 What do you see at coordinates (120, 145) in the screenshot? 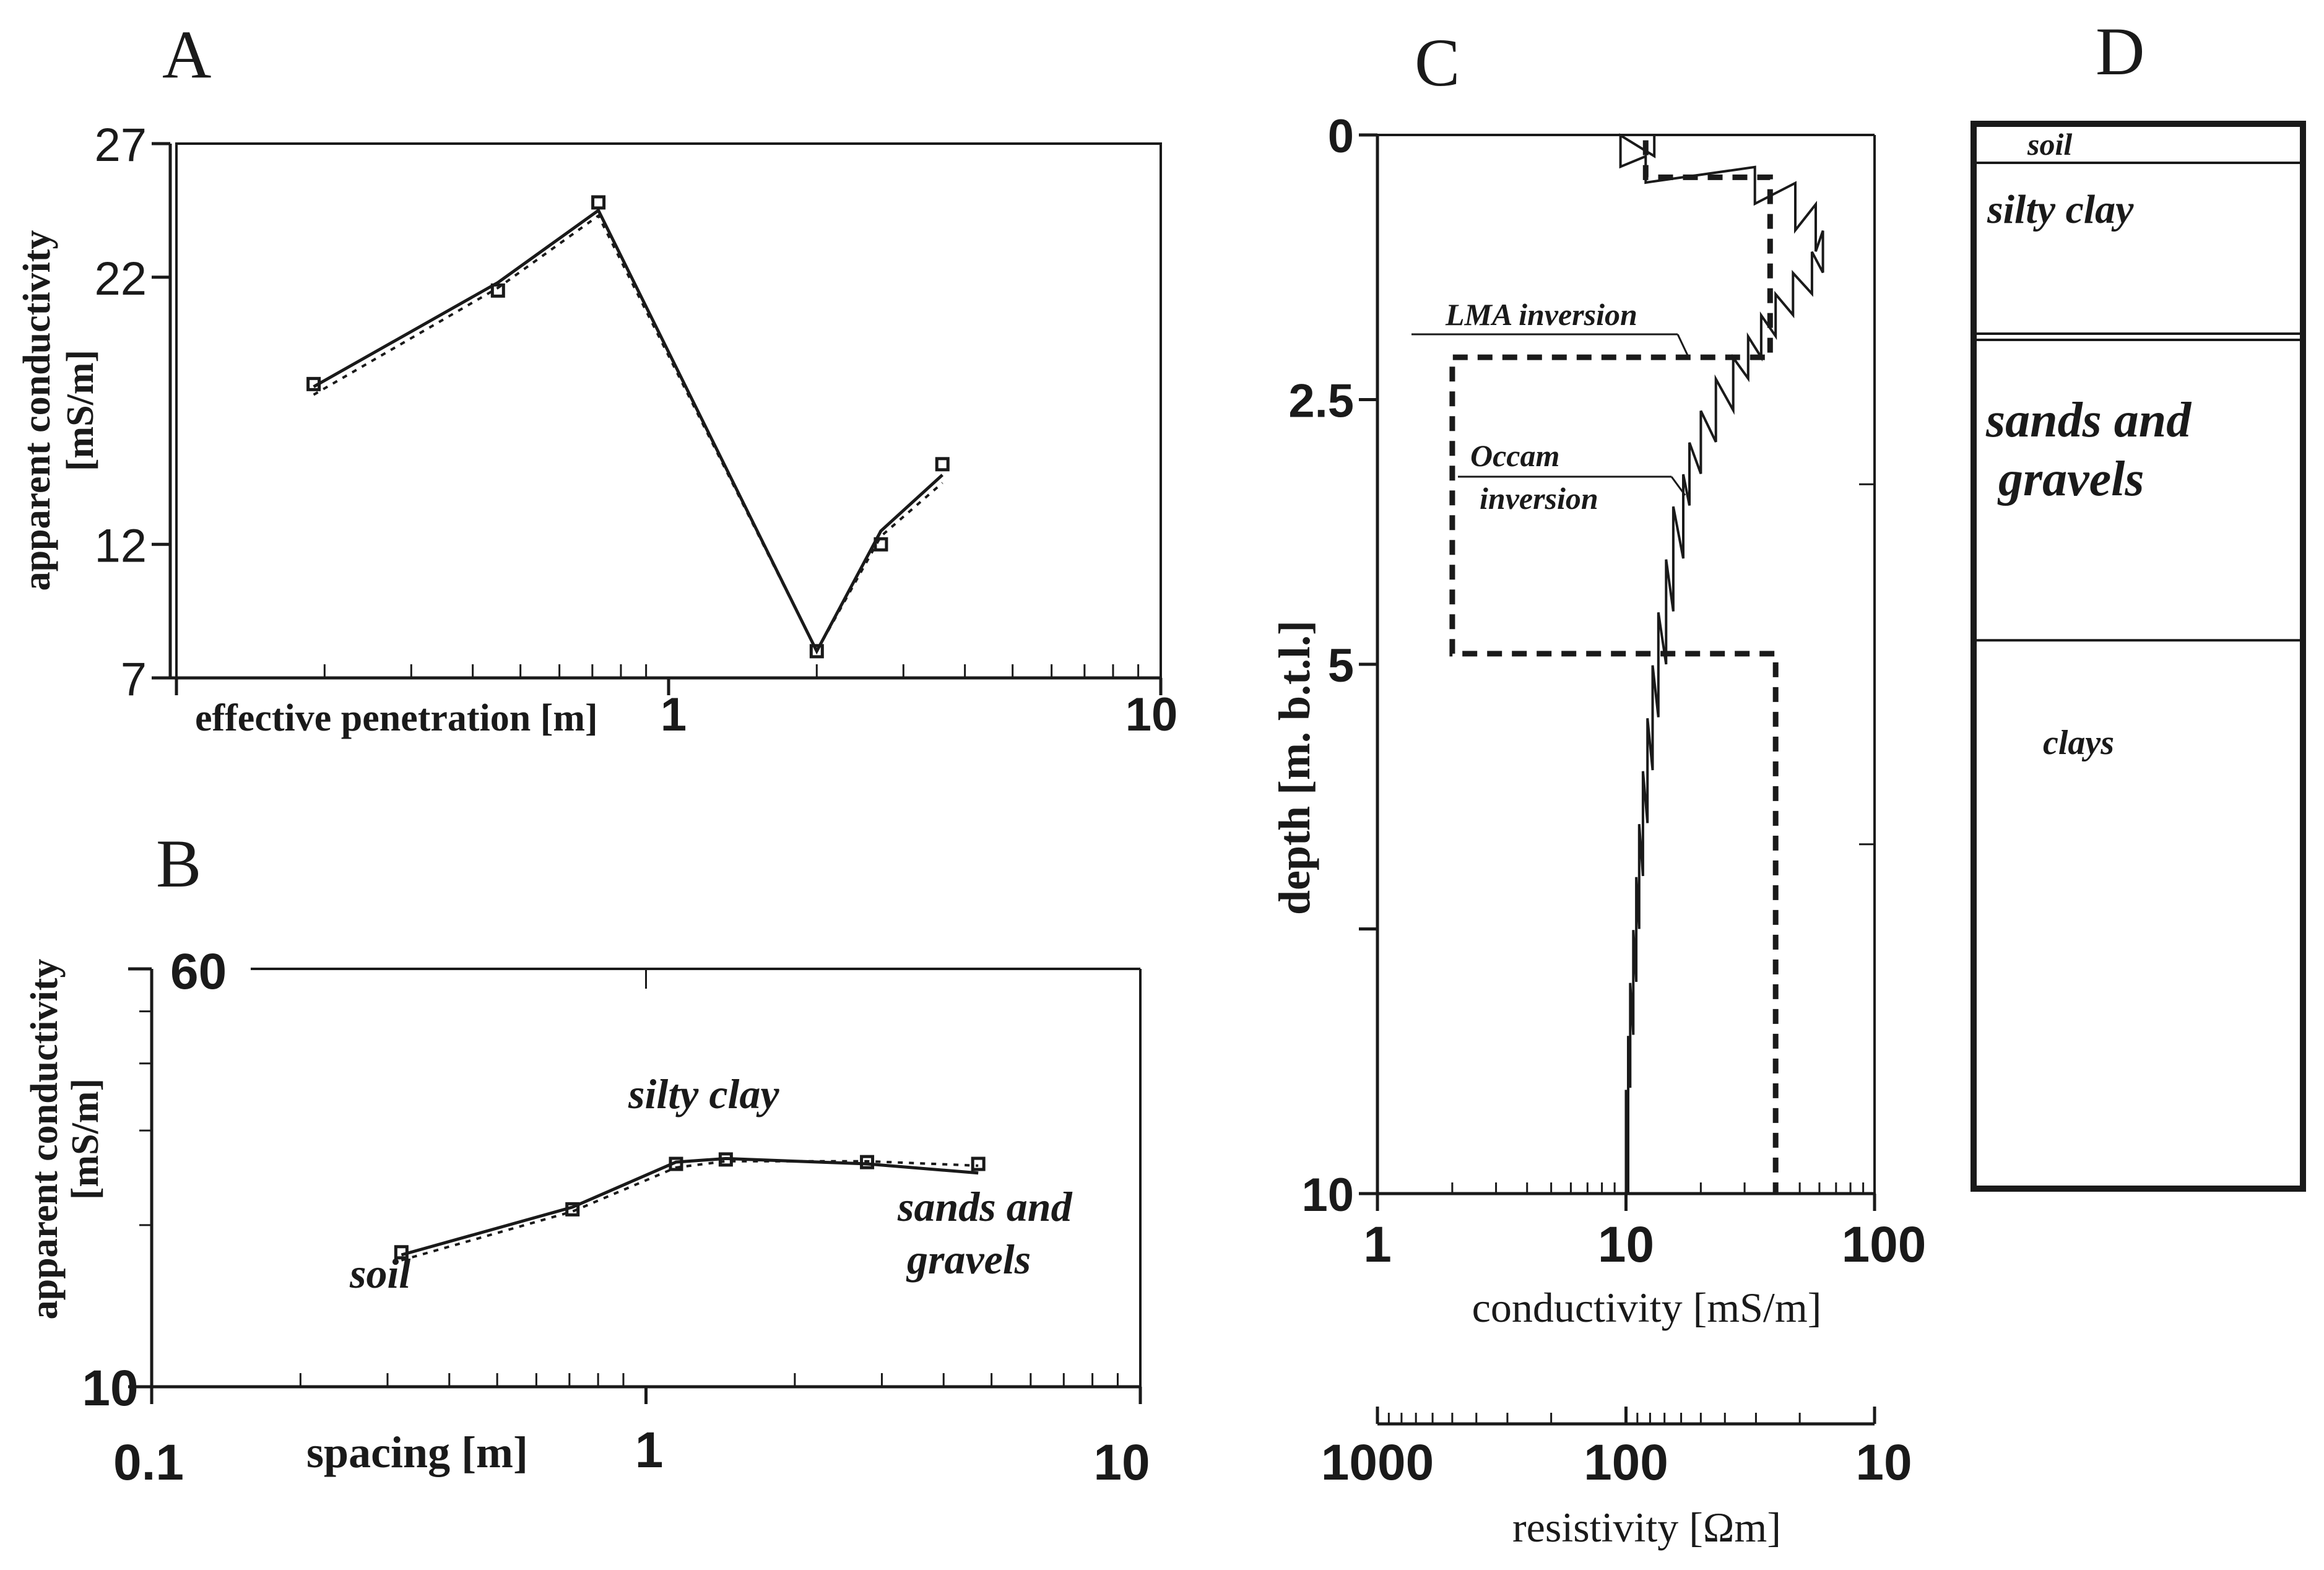
I see `panel-a-y-tick-label: 27` at bounding box center [120, 145].